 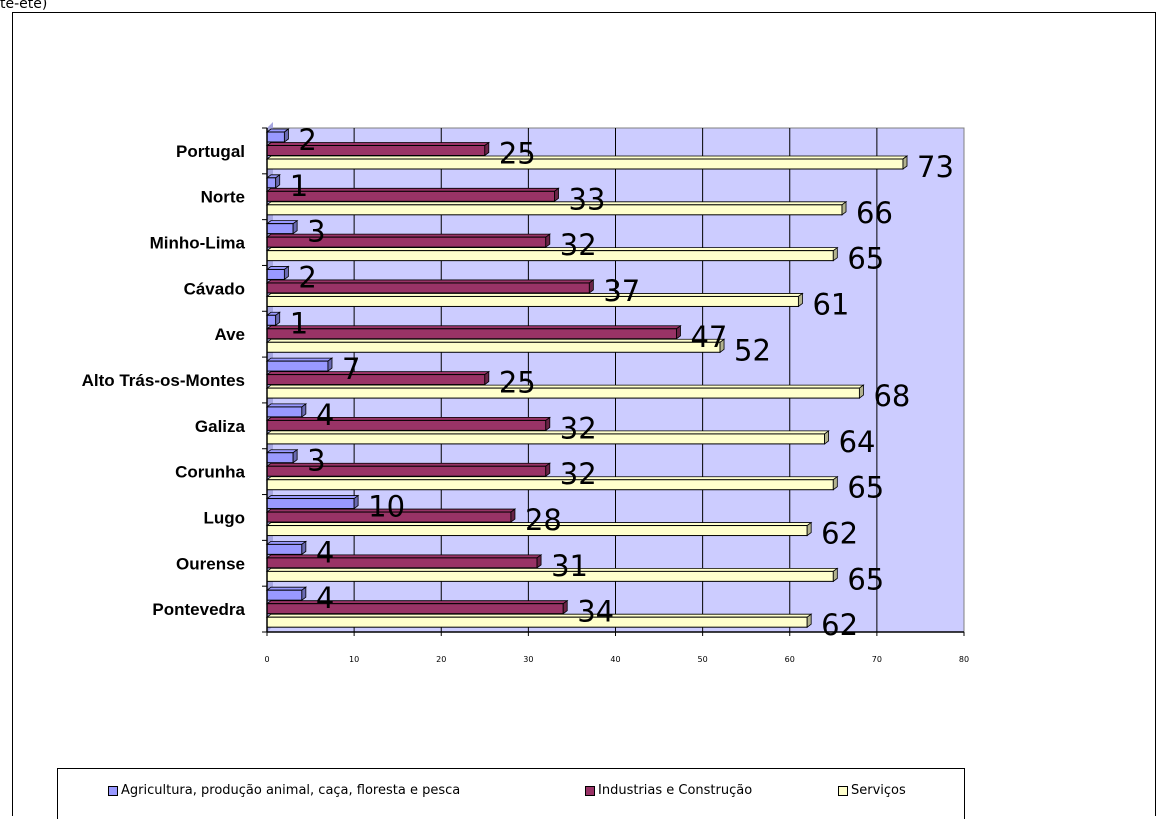 I want to click on category-label: Alto Trás-os-Montes, so click(x=163, y=380).